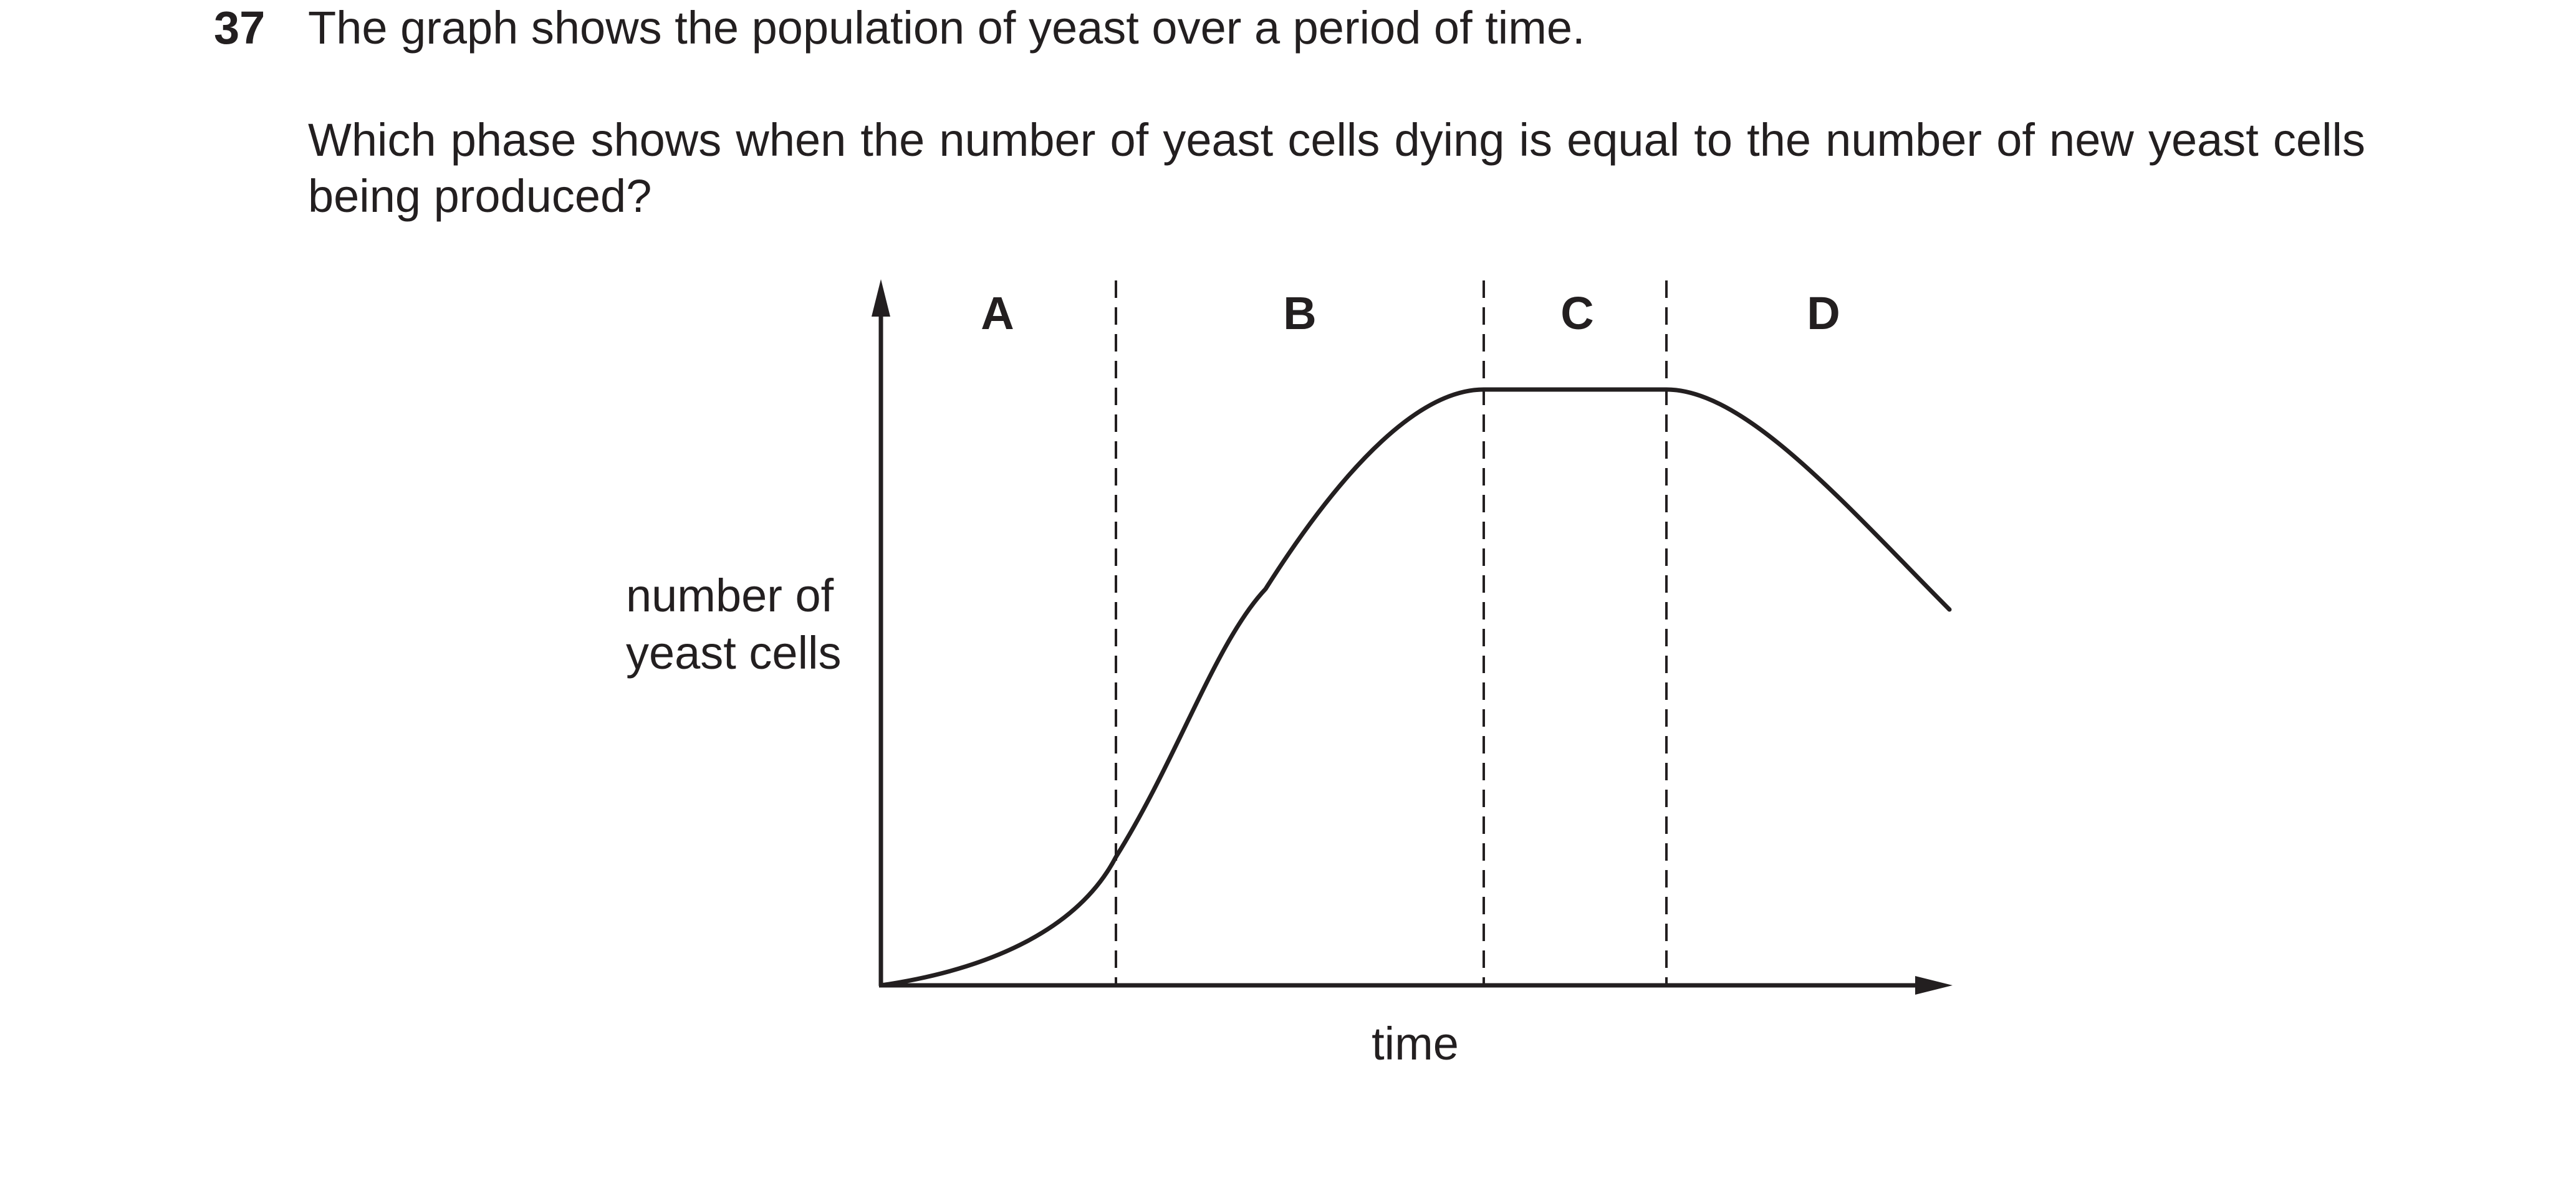 The image size is (2576, 1196). Describe the element at coordinates (1299, 313) in the screenshot. I see `phase-label-b: B` at that location.